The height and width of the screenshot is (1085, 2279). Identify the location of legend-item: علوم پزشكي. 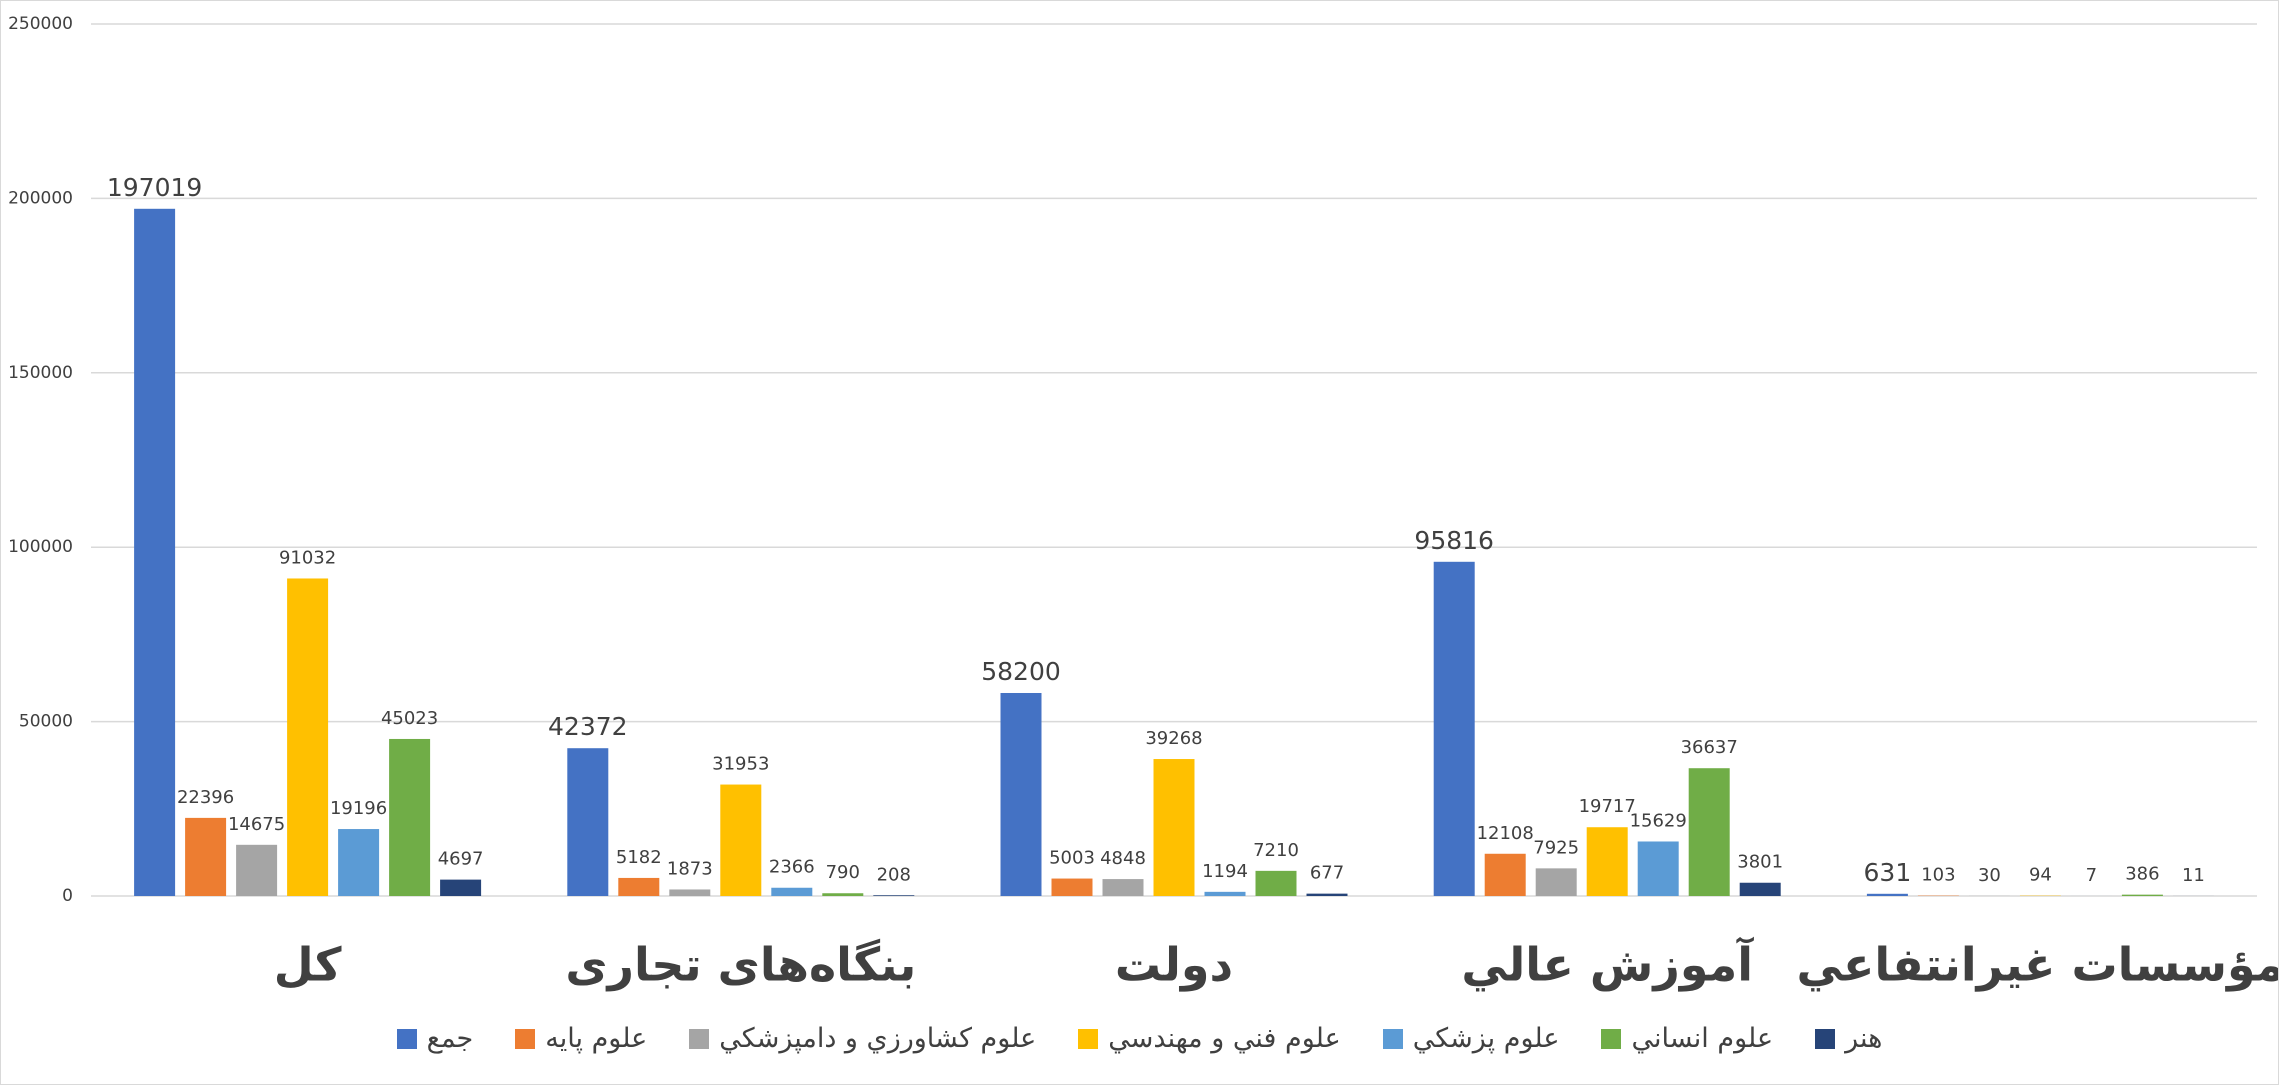
(1471, 1038).